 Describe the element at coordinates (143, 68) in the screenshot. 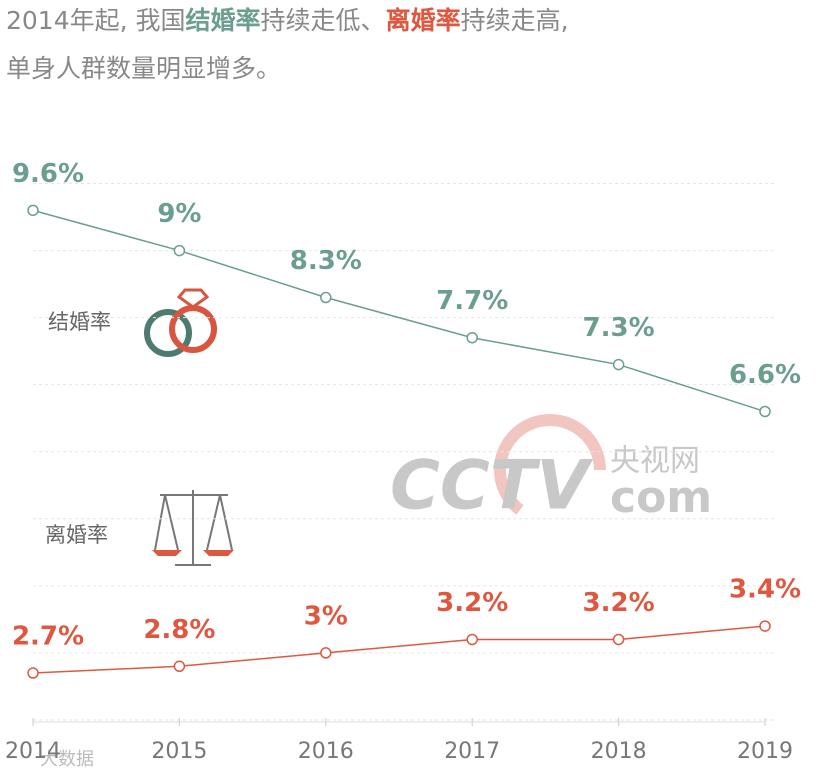

I see `chart-title: 单身人群数量明显增多。` at that location.